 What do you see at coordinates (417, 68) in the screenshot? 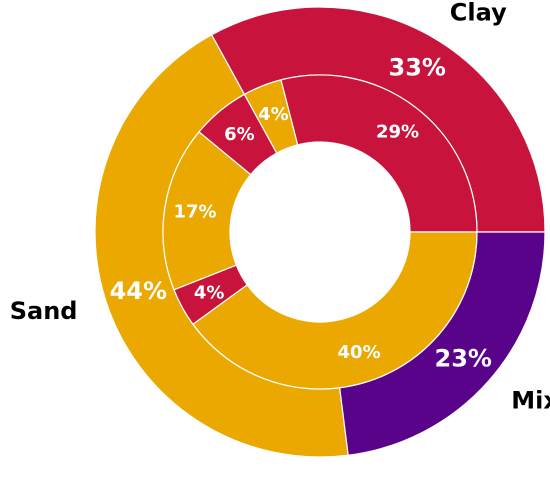
I see `outer-slice-label-clay: 33%` at bounding box center [417, 68].